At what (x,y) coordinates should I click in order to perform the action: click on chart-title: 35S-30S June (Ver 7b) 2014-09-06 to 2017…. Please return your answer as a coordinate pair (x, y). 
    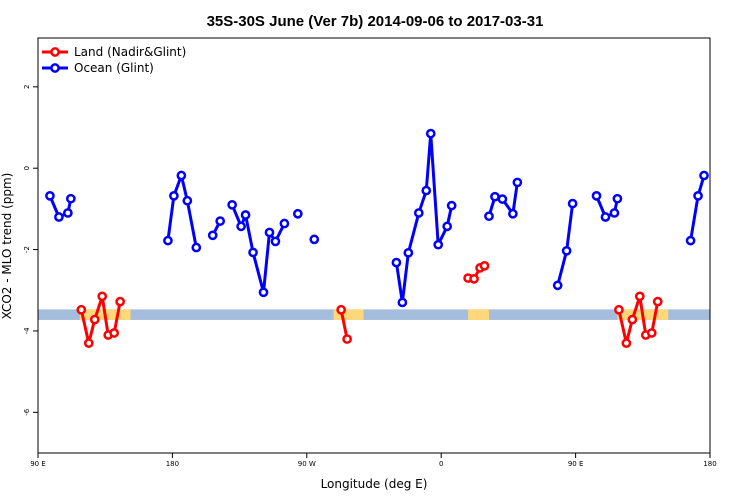
    Looking at the image, I should click on (375, 21).